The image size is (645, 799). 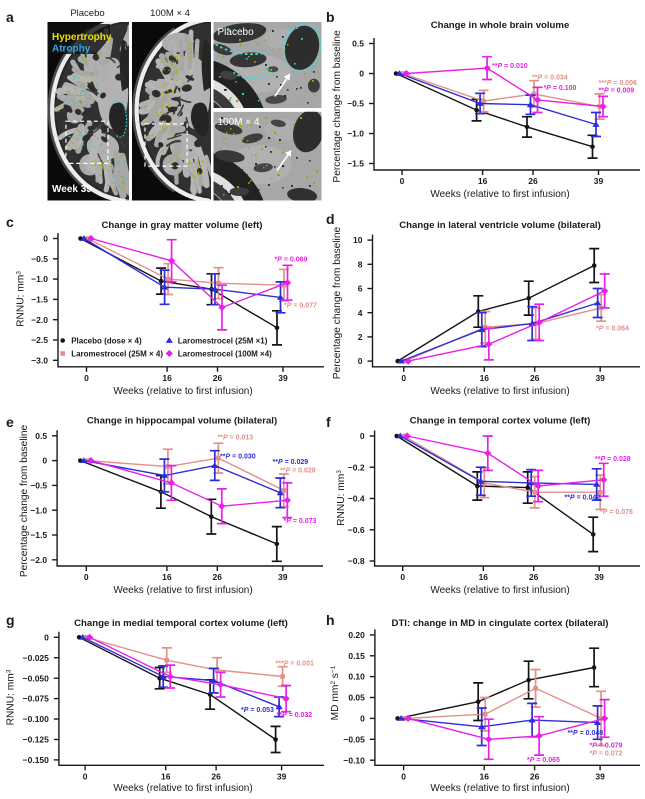 What do you see at coordinates (500, 421) in the screenshot?
I see `svg-text:Change in temporal cortex volu: Change in temporal cortex volume (left)` at bounding box center [500, 421].